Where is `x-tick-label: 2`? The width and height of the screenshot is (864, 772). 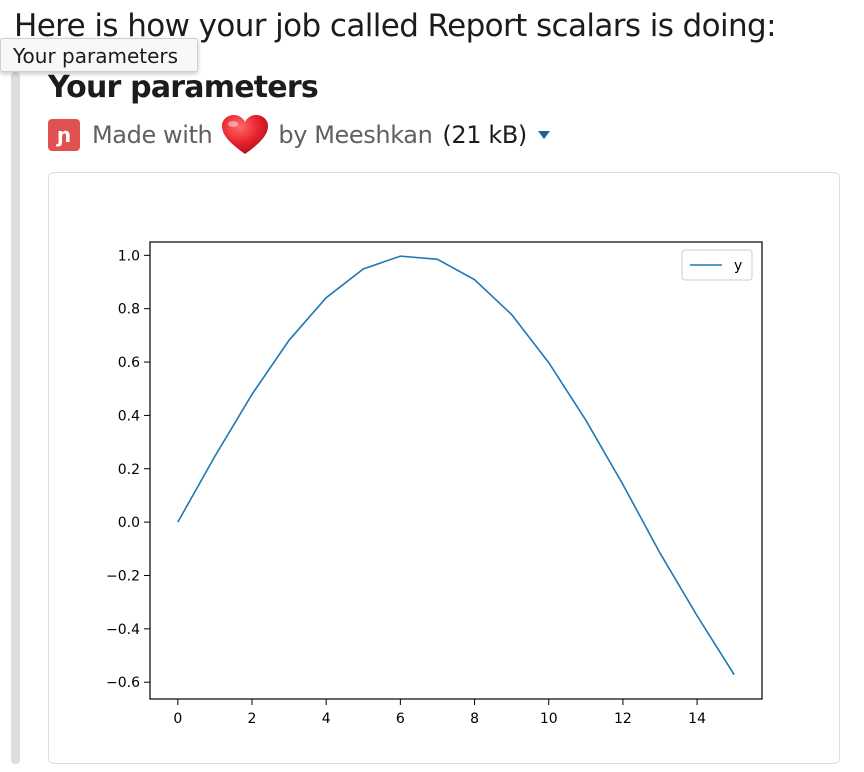
x-tick-label: 2 is located at coordinates (252, 719).